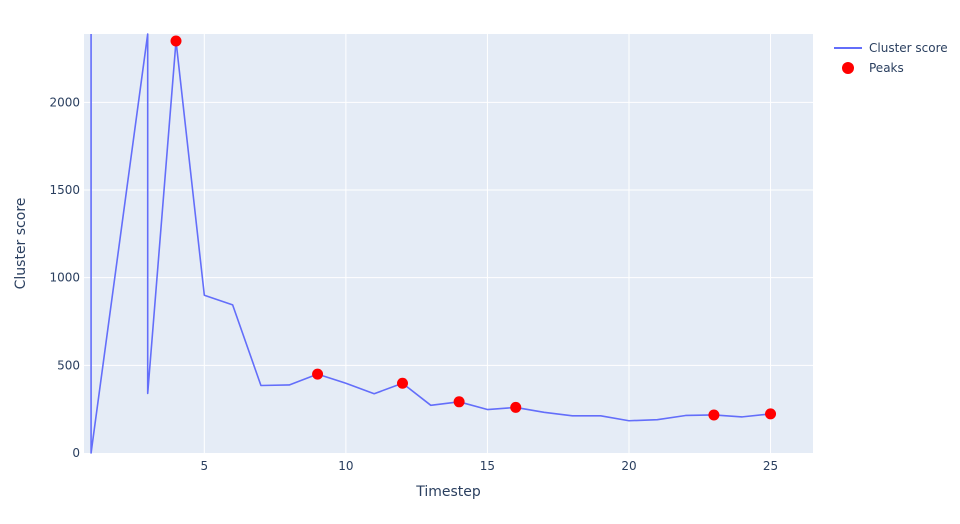 This screenshot has width=960, height=524. I want to click on x-tick-label: 15, so click(487, 466).